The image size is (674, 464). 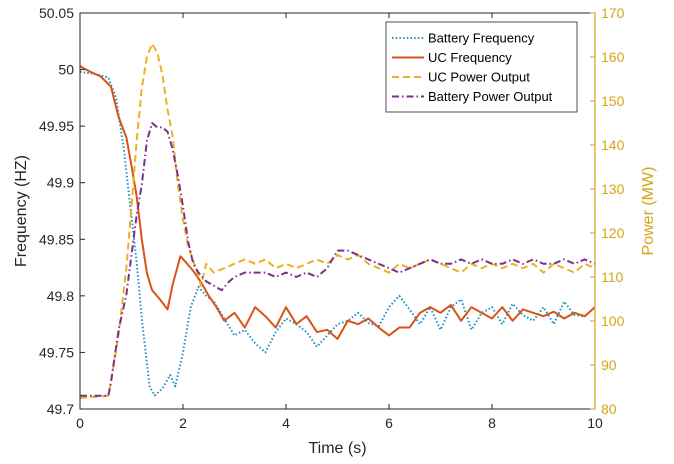 I want to click on x-tick-label-0: 0, so click(x=80, y=423).